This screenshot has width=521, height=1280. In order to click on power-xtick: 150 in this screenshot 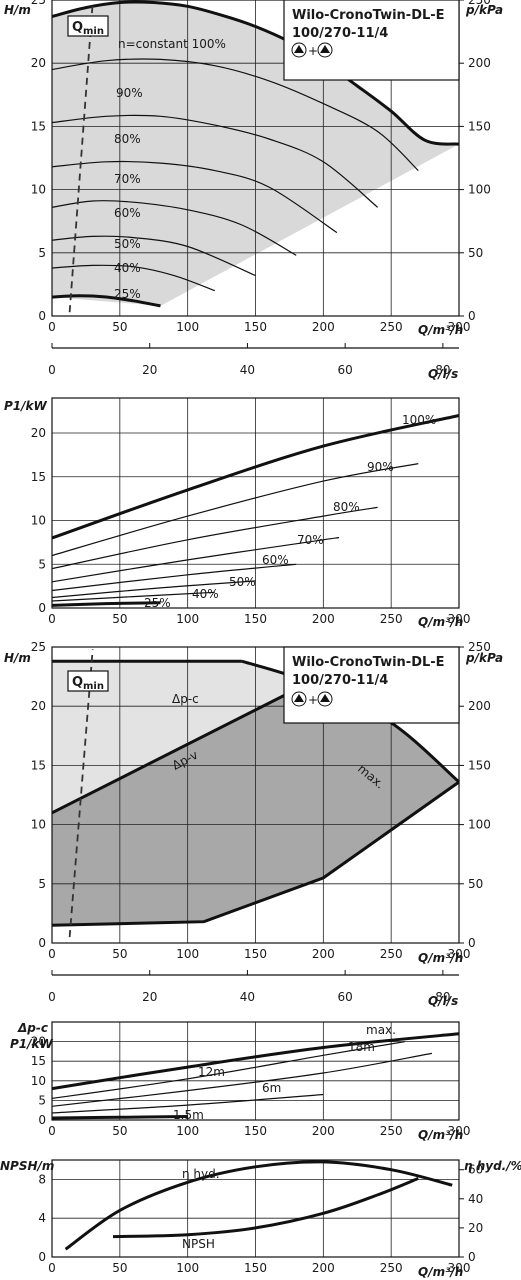, I will do `click(255, 619)`.